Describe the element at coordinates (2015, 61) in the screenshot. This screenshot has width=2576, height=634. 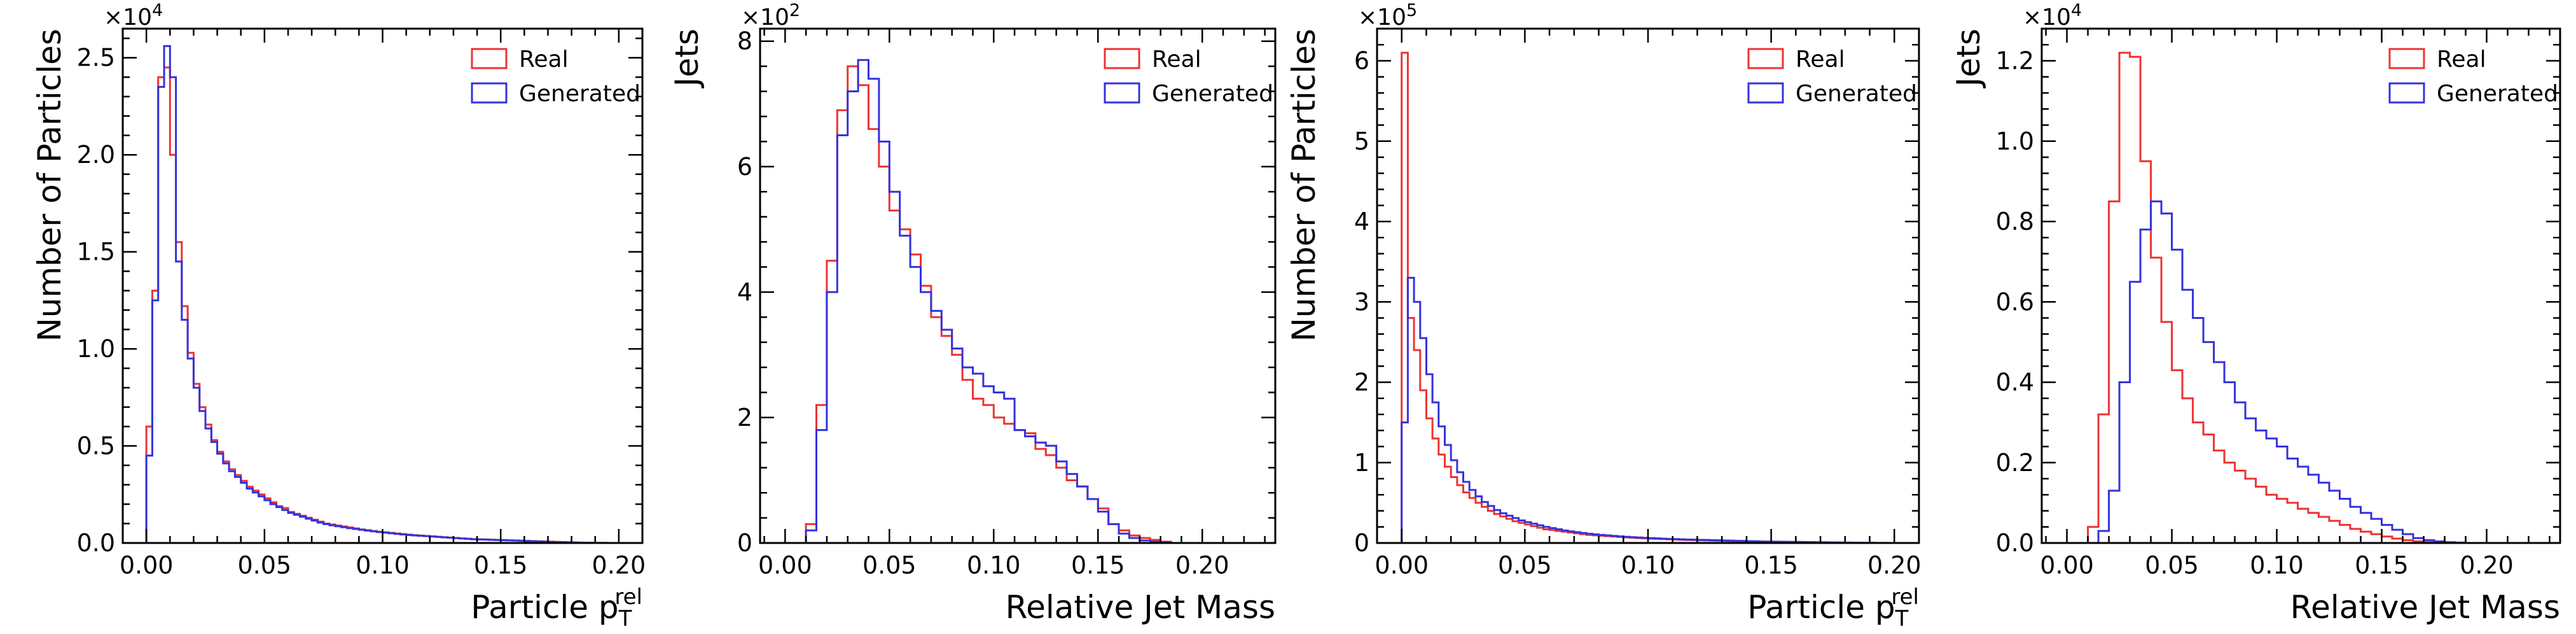
I see `y-tick-label: 1.2` at that location.